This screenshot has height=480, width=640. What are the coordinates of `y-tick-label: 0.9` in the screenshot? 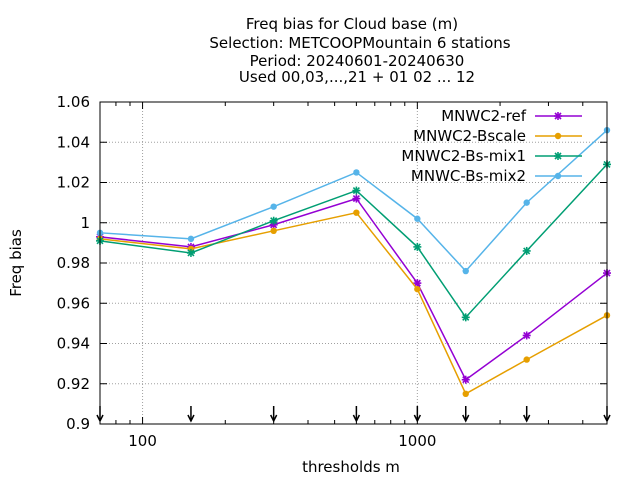 It's located at (78, 424).